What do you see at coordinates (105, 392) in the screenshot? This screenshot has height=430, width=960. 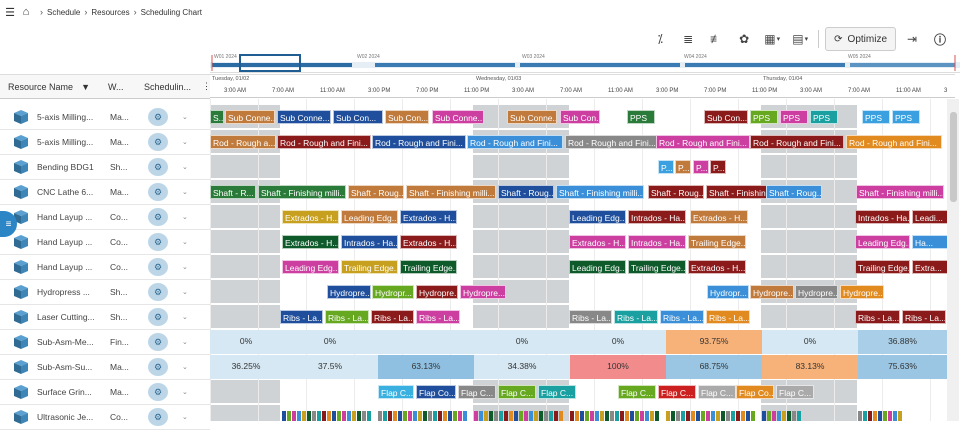 I see `resource-row: Surface Grin... Ma... ⚙ ⌄` at bounding box center [105, 392].